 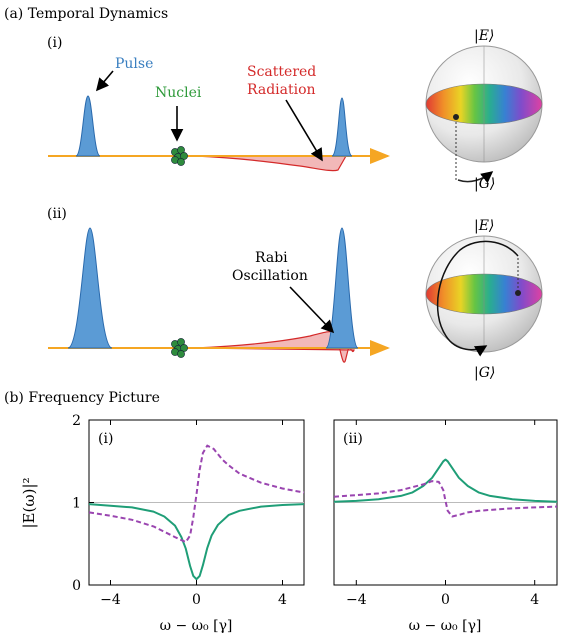 I want to click on x-tick-label-ii: 0, so click(x=445, y=600).